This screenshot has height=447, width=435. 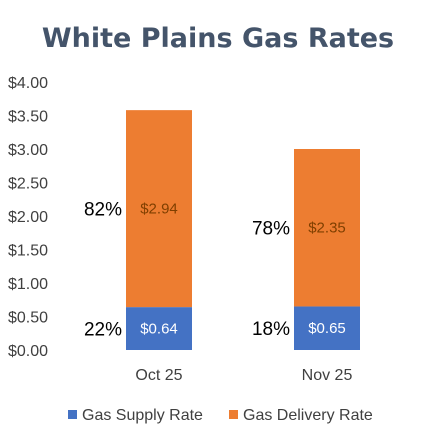 What do you see at coordinates (28, 284) in the screenshot?
I see `y-tick-label: $1.00` at bounding box center [28, 284].